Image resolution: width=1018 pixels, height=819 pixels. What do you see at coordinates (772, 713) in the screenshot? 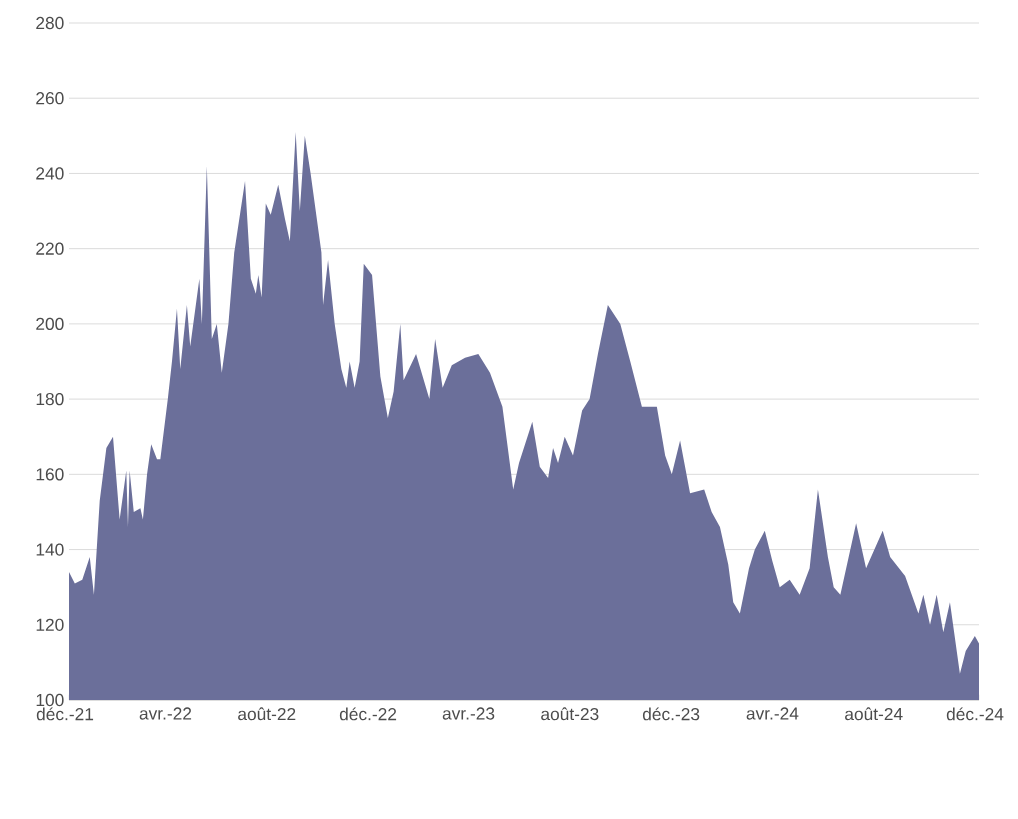
I see `x-tick-label: avr.-24` at bounding box center [772, 713].